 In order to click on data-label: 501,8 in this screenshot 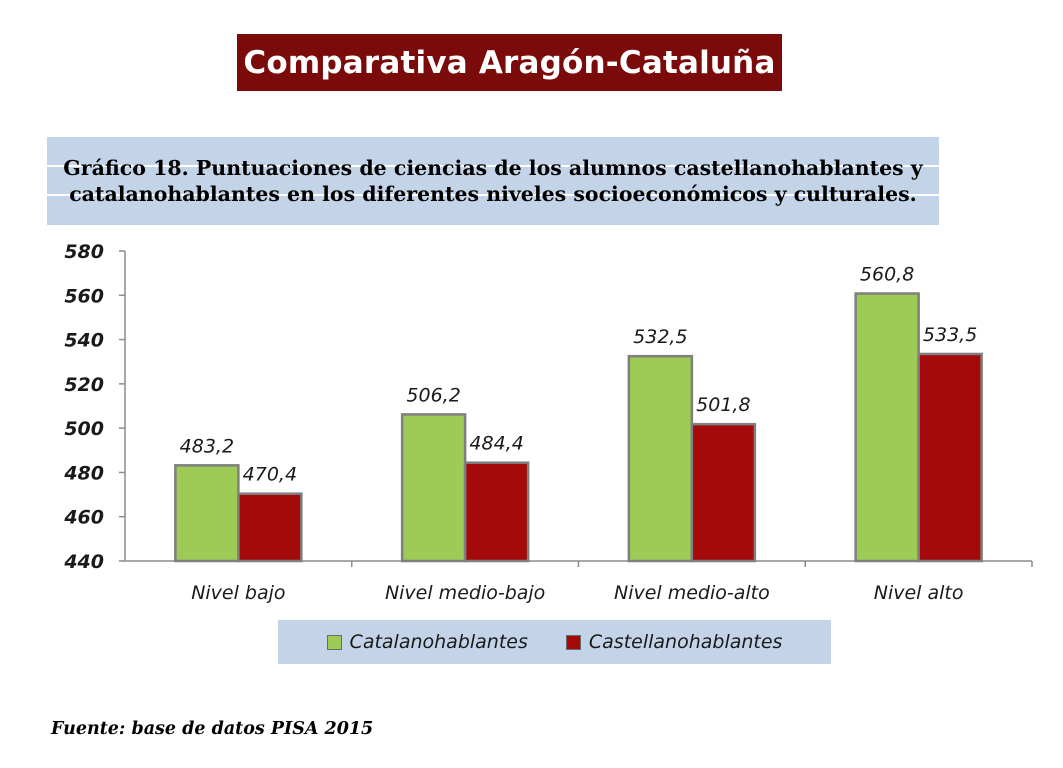, I will do `click(723, 405)`.